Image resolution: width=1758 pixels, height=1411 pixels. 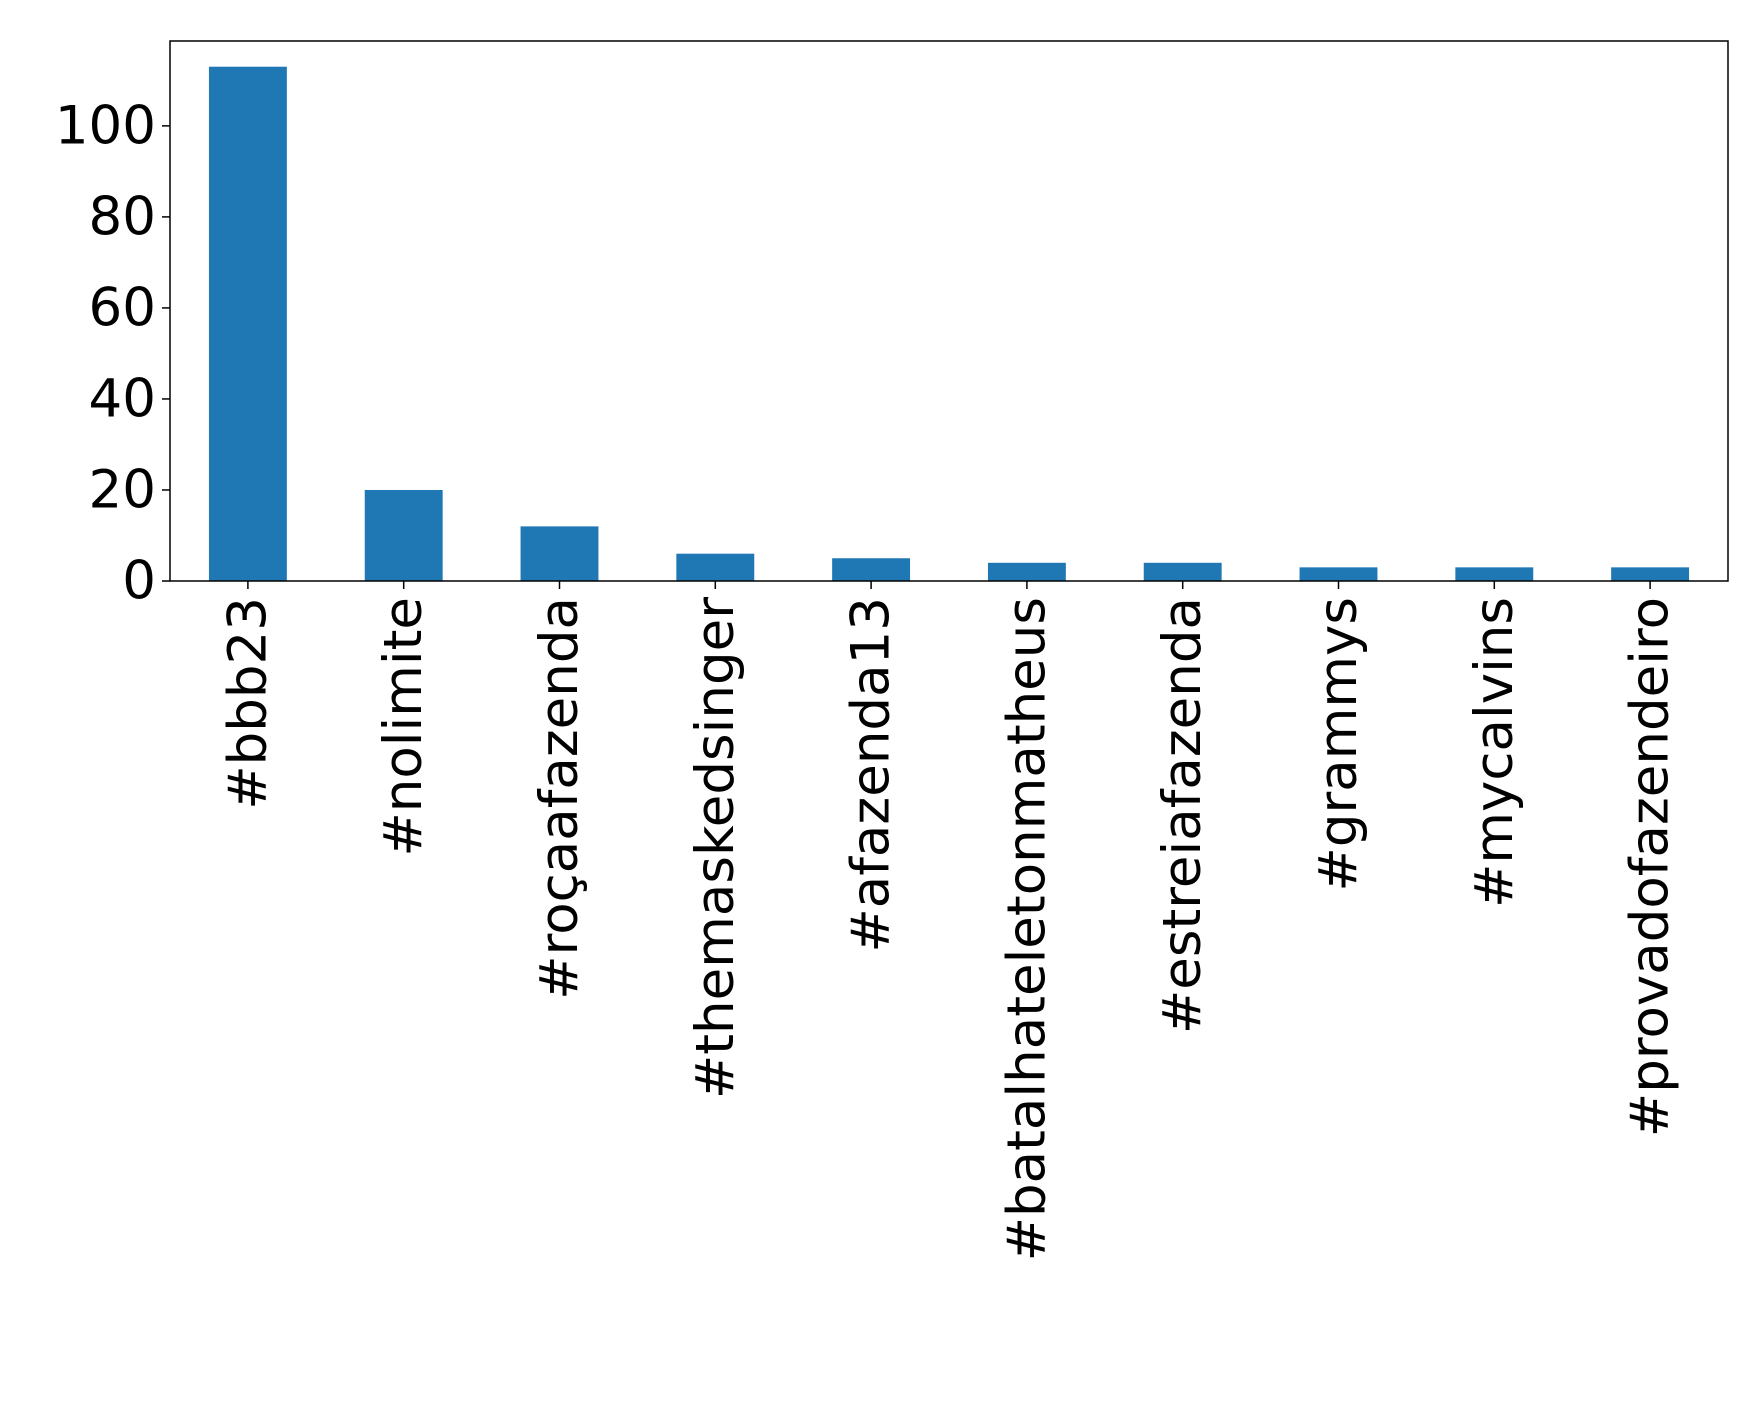 I want to click on y-tick-label: 80, so click(x=122, y=216).